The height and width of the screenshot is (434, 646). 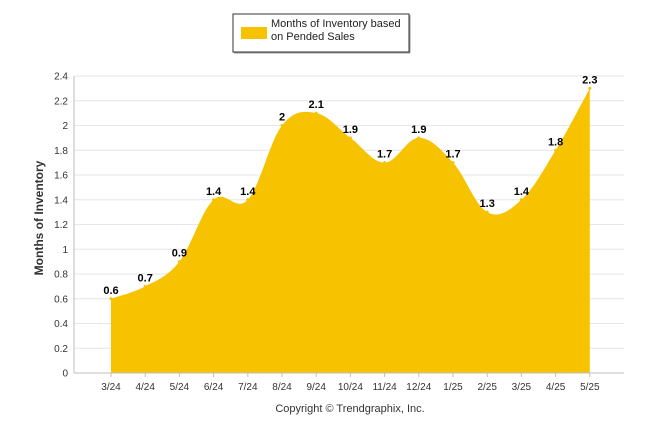 What do you see at coordinates (590, 387) in the screenshot?
I see `x-tick-label: 5/25` at bounding box center [590, 387].